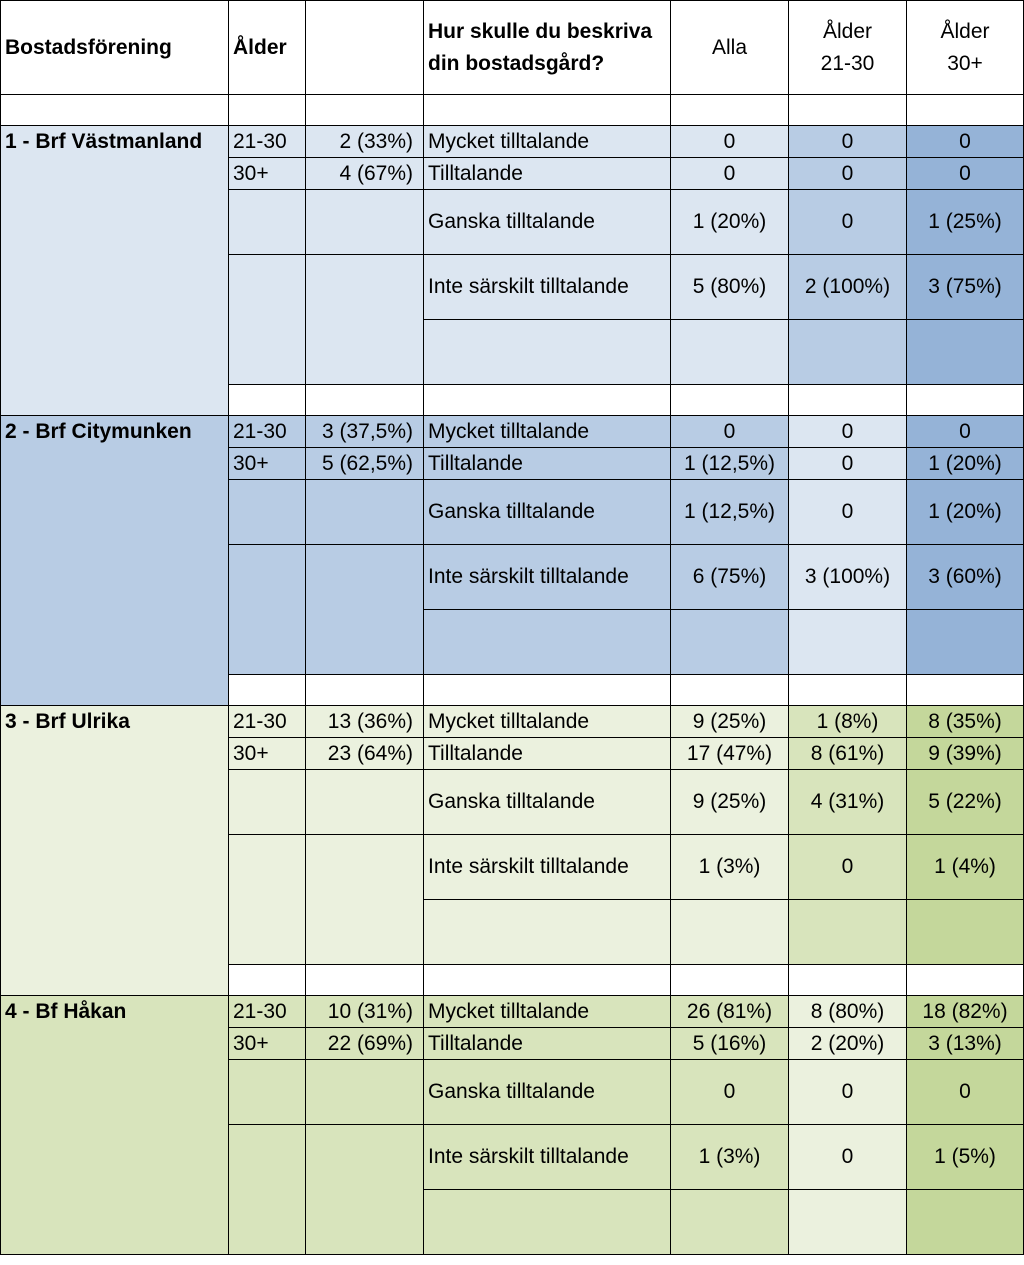  What do you see at coordinates (965, 802) in the screenshot?
I see `answer-old: 5 (22%)` at bounding box center [965, 802].